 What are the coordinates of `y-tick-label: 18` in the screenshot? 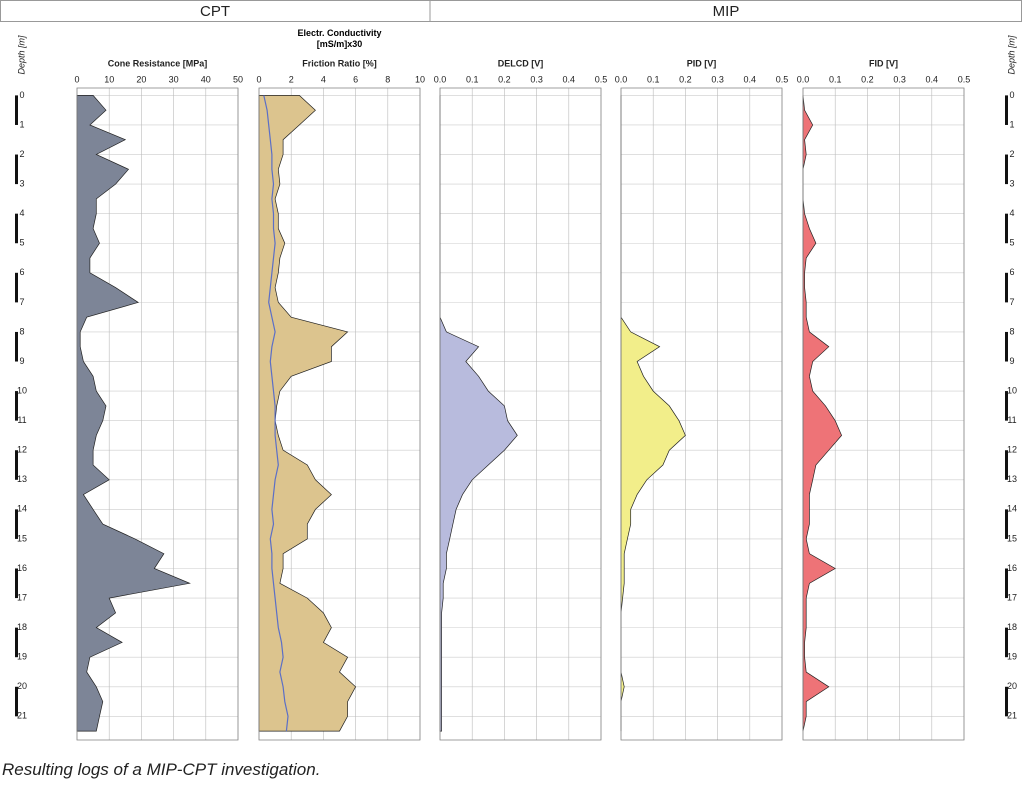 It's located at (1012, 627).